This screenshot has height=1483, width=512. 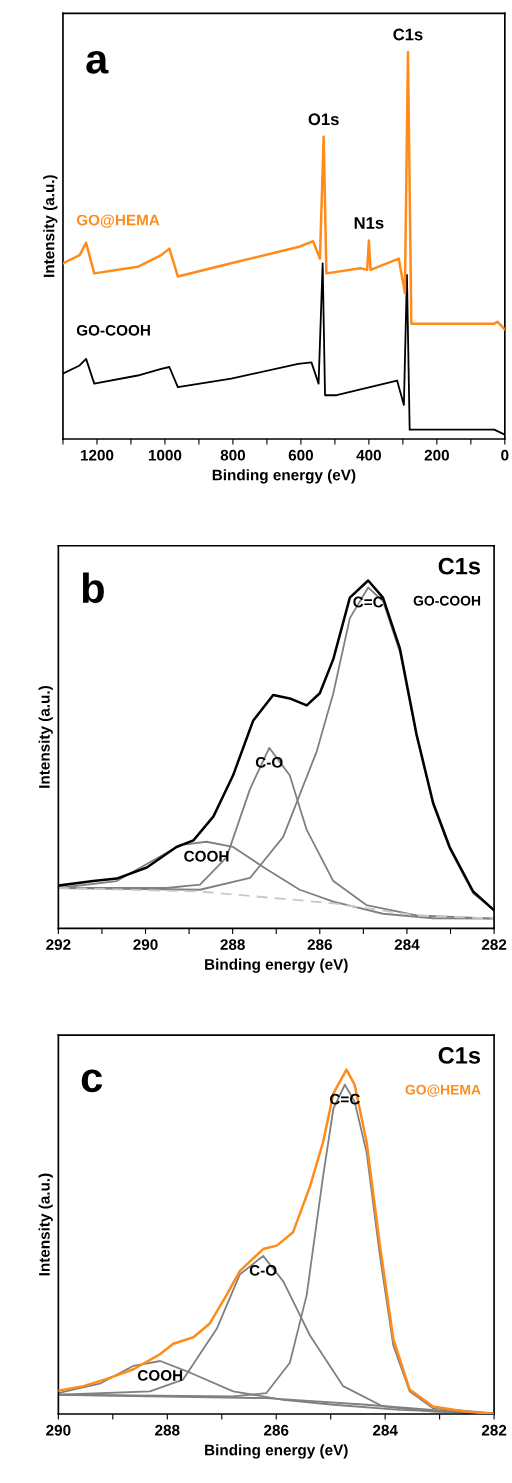 I want to click on x-tick-label: 292, so click(x=58, y=944).